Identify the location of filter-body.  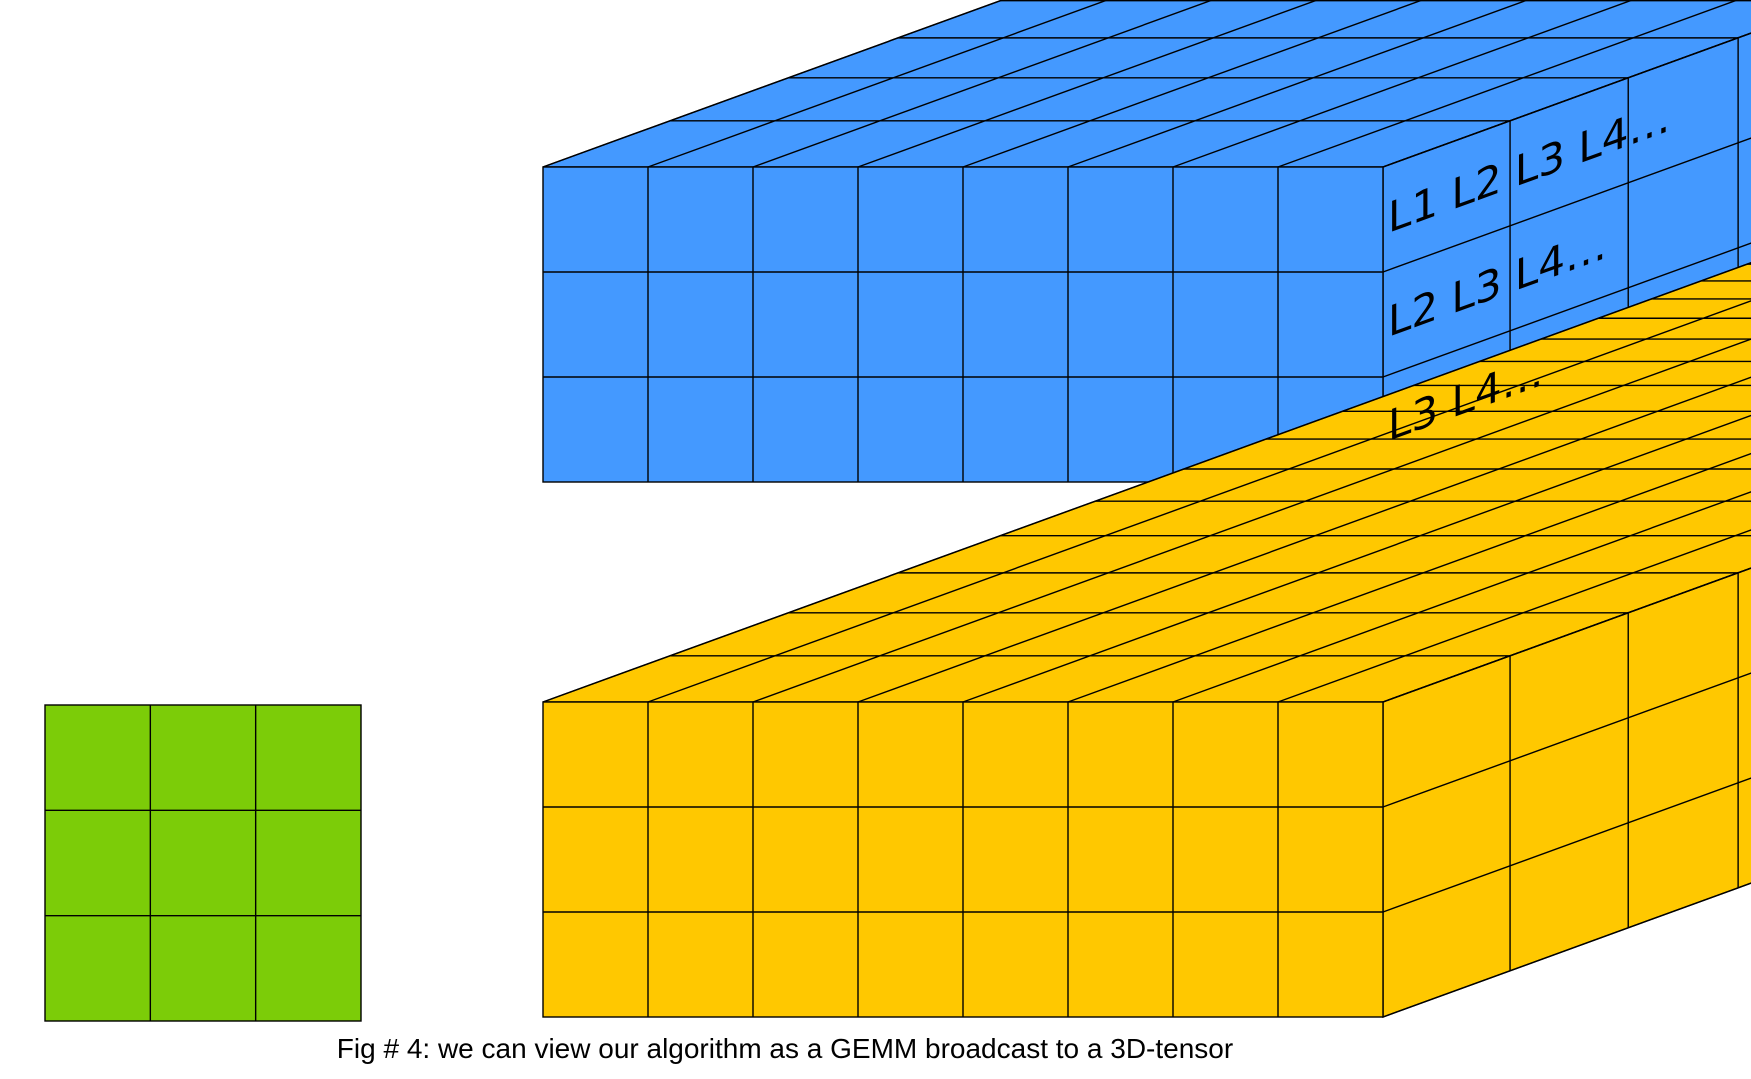
(203, 863).